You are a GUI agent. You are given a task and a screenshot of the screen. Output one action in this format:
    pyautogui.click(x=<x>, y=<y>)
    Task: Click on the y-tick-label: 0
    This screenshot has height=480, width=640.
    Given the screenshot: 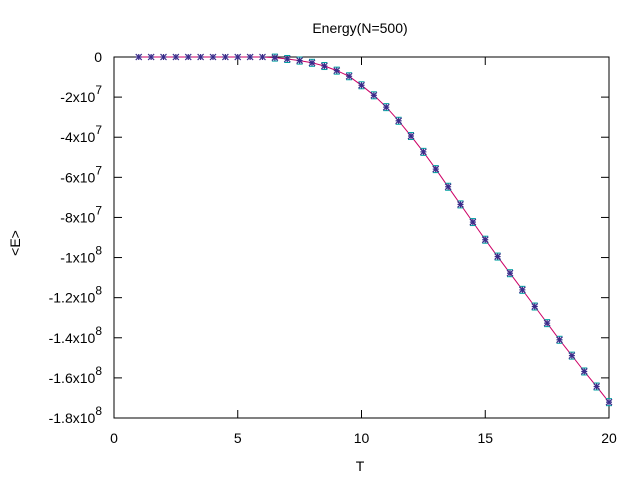 What is the action you would take?
    pyautogui.click(x=98, y=57)
    